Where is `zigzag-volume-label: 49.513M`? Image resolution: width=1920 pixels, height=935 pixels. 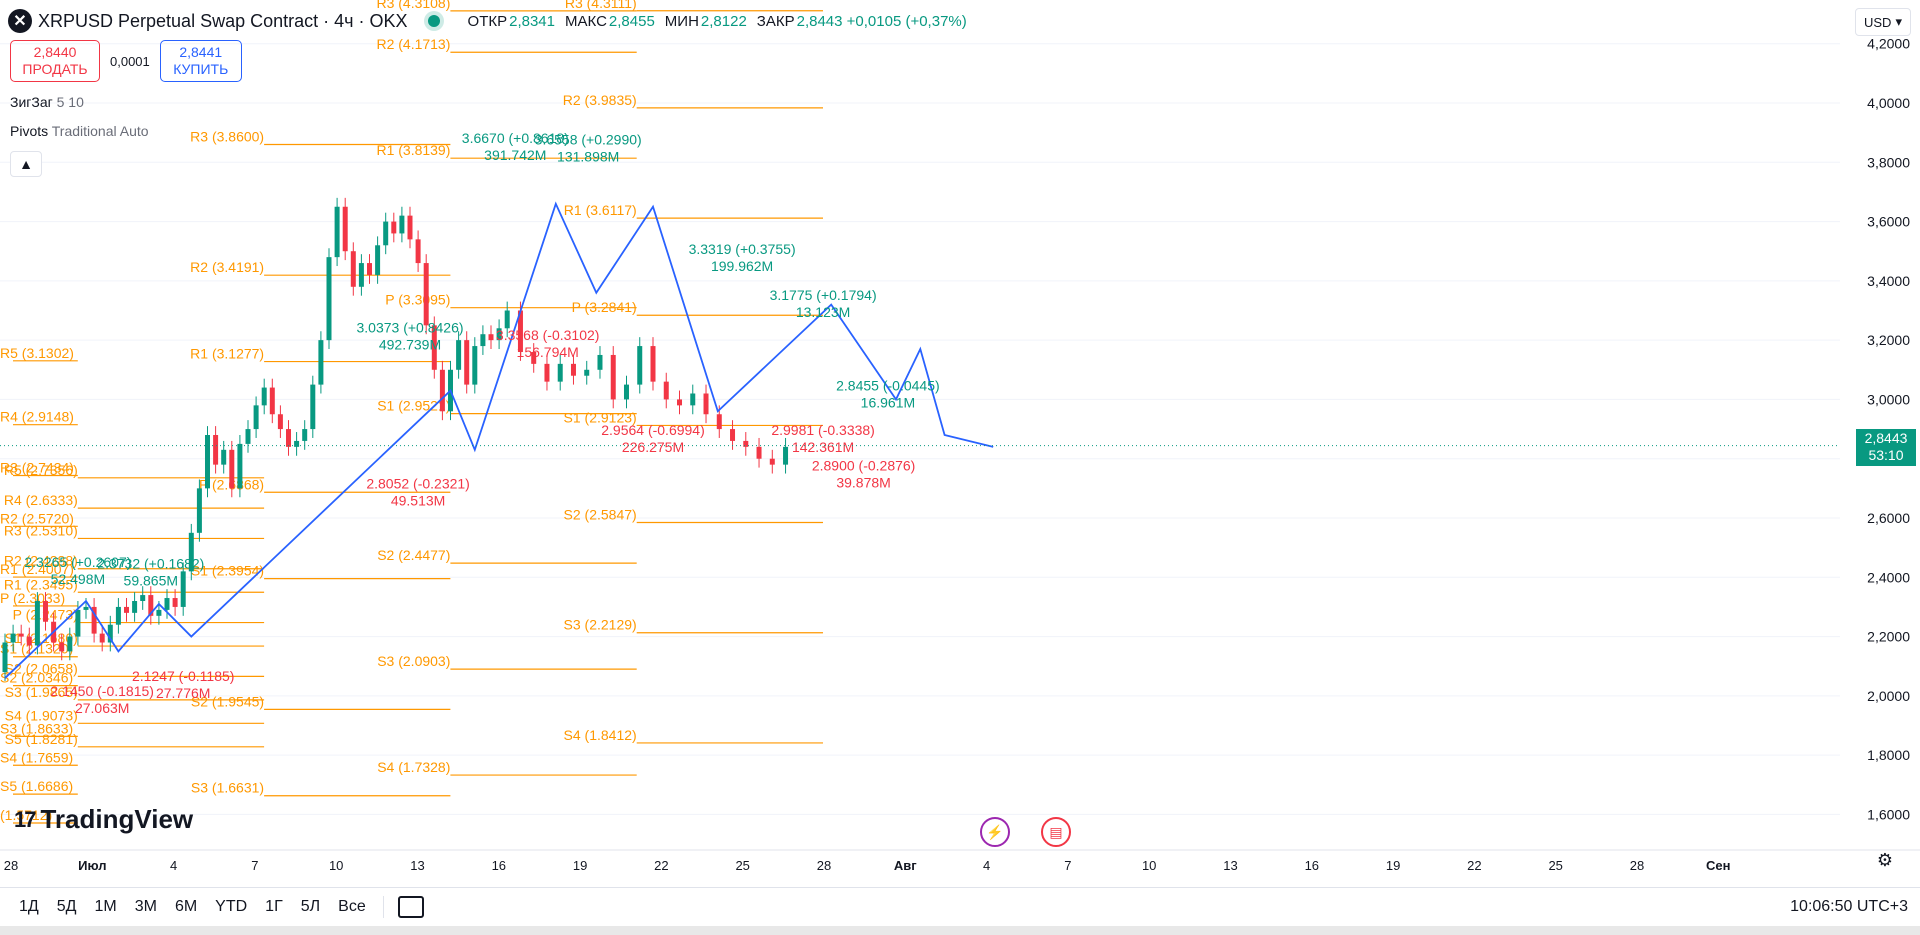 zigzag-volume-label: 49.513M is located at coordinates (418, 500).